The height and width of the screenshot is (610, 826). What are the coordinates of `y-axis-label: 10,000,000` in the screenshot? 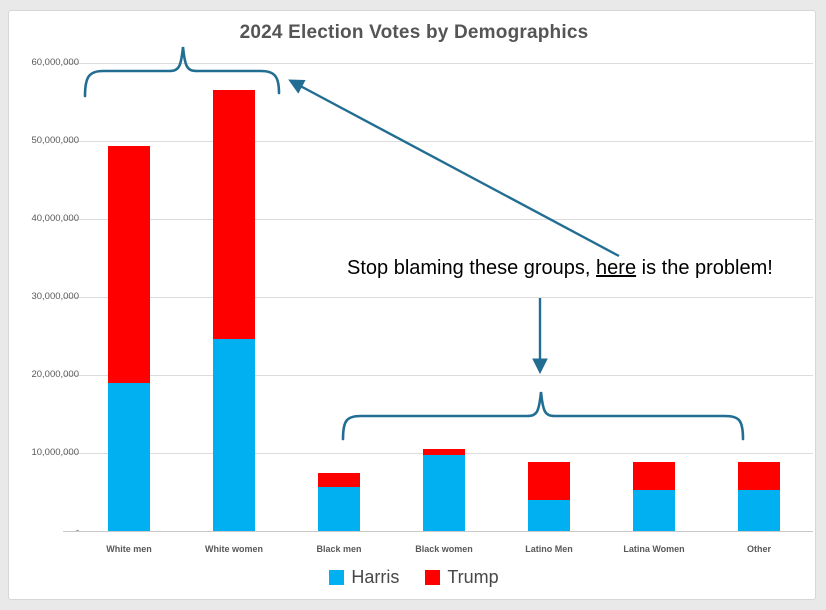 It's located at (55, 452).